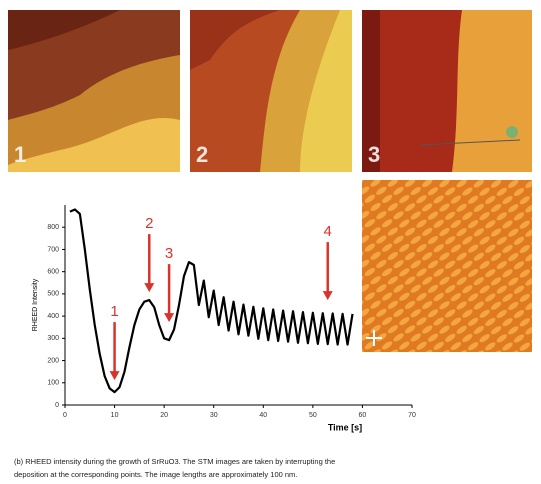  Describe the element at coordinates (53, 249) in the screenshot. I see `y-tick-label: 700` at that location.